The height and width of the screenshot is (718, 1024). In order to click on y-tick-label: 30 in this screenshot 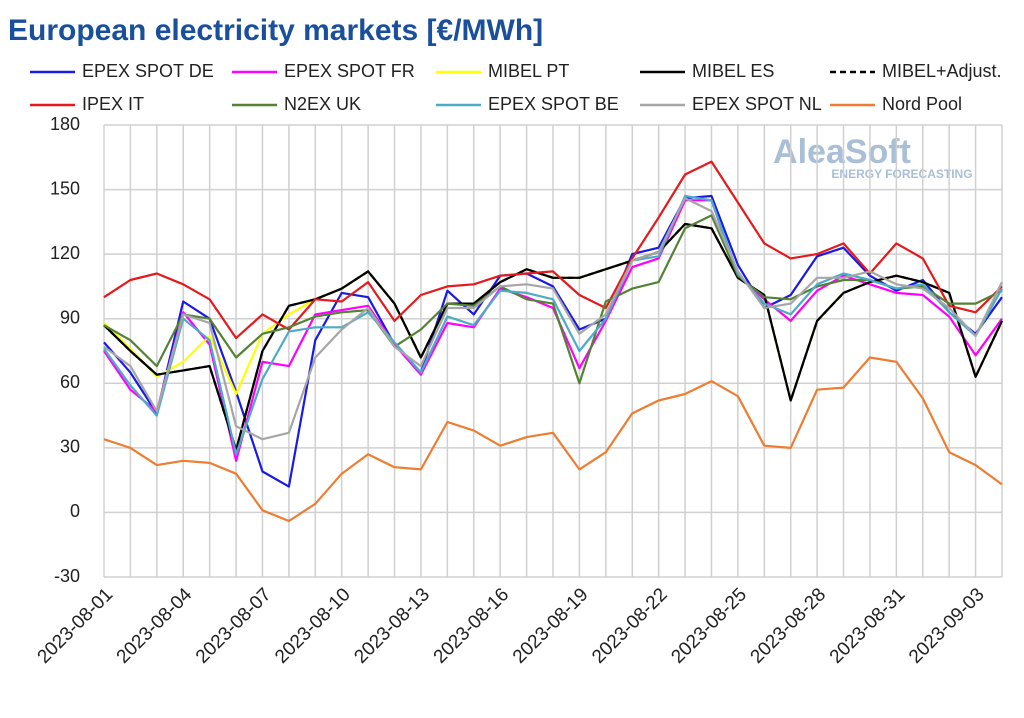, I will do `click(70, 447)`.